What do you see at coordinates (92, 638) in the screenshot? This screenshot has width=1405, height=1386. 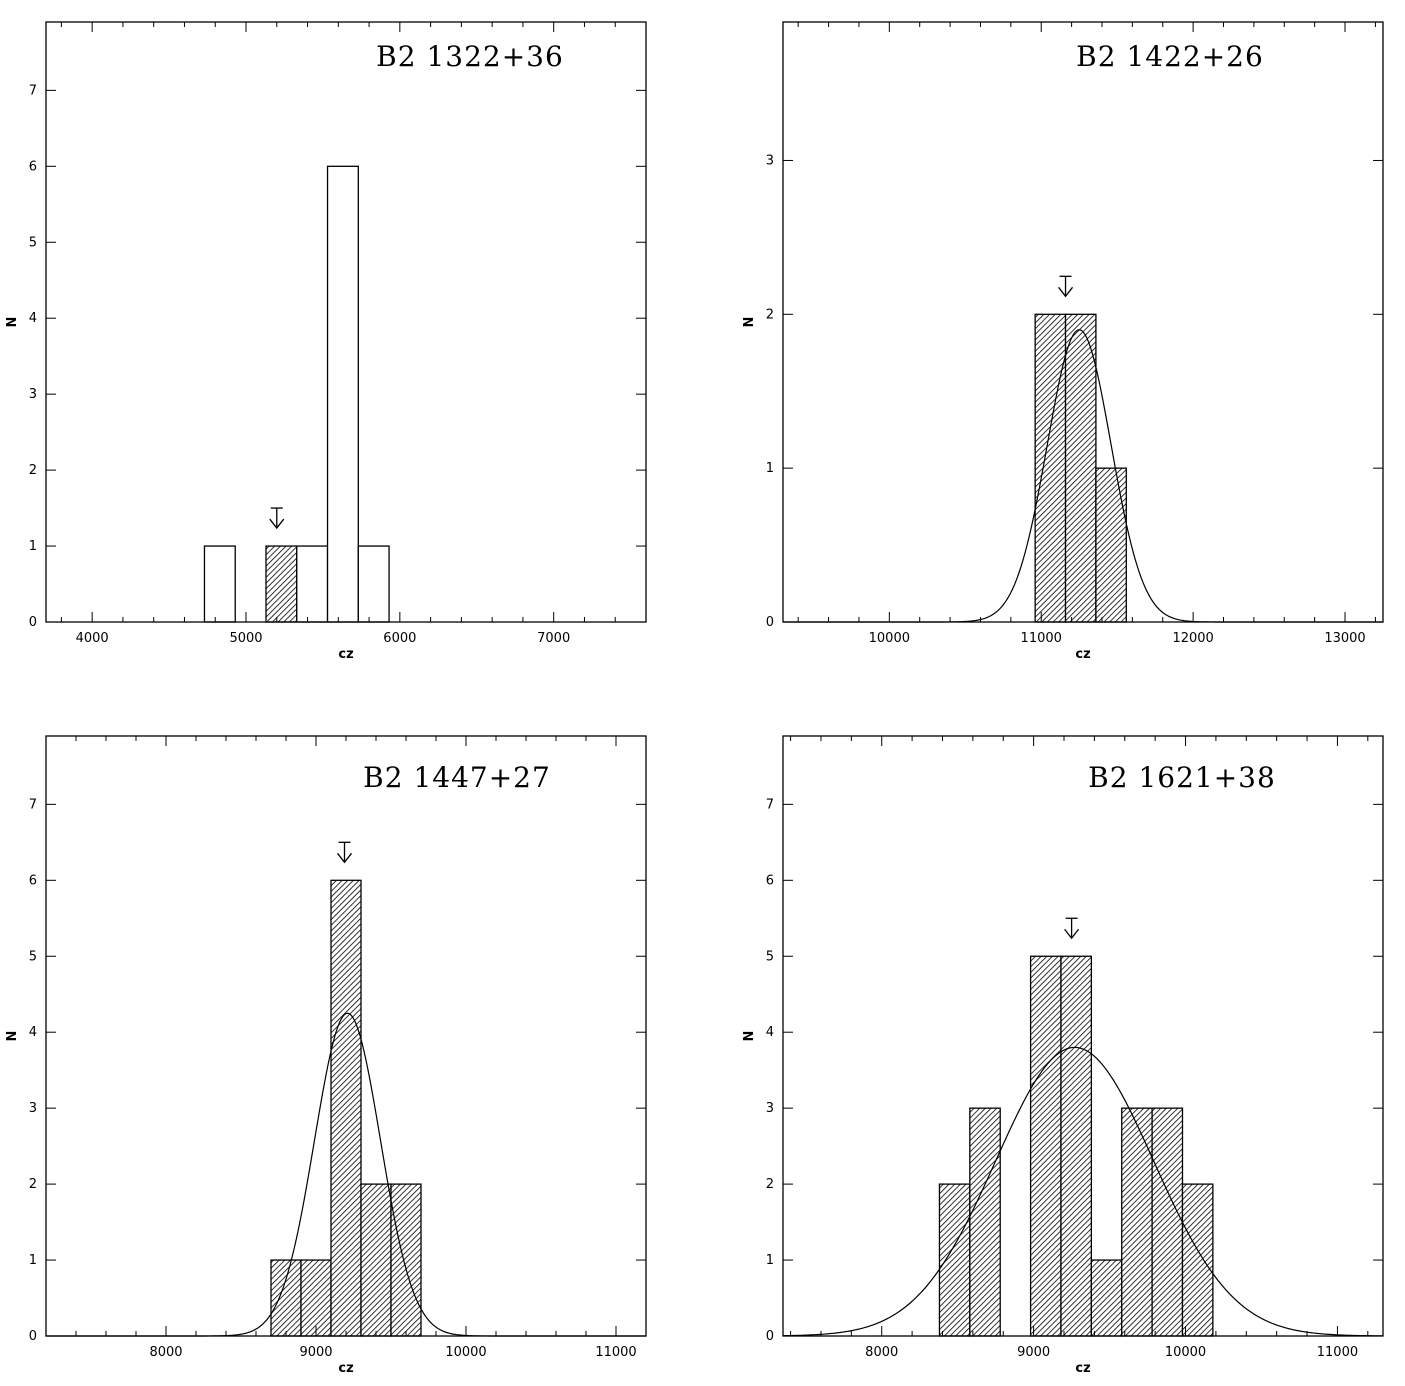 I see `x-tick-label: 4000` at bounding box center [92, 638].